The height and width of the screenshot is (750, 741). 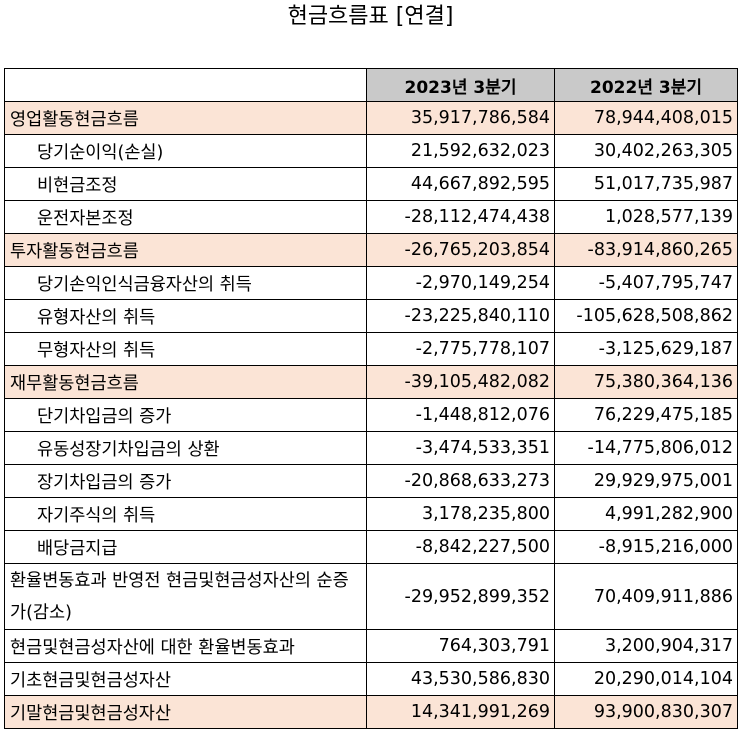 I want to click on table-header-row: 2023년 3분기 2022년 3분기, so click(x=371, y=85).